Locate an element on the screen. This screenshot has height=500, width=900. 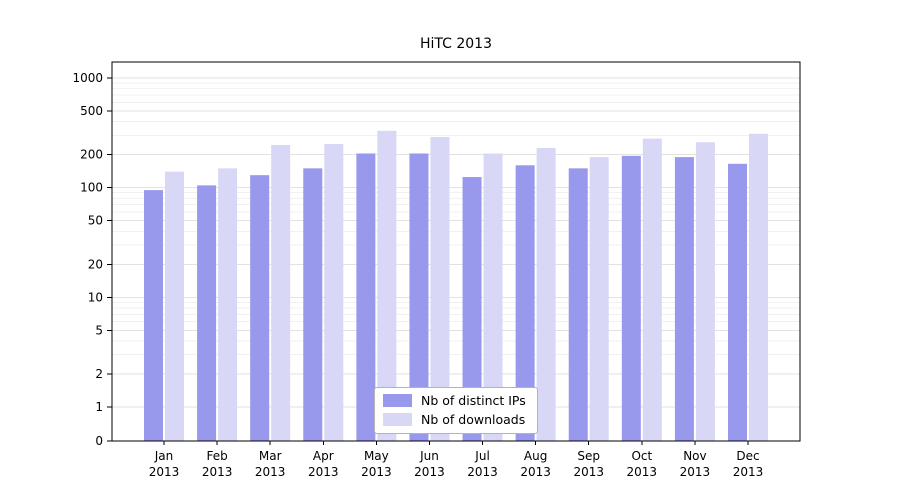
x-tick-label-month: Dec is located at coordinates (747, 456).